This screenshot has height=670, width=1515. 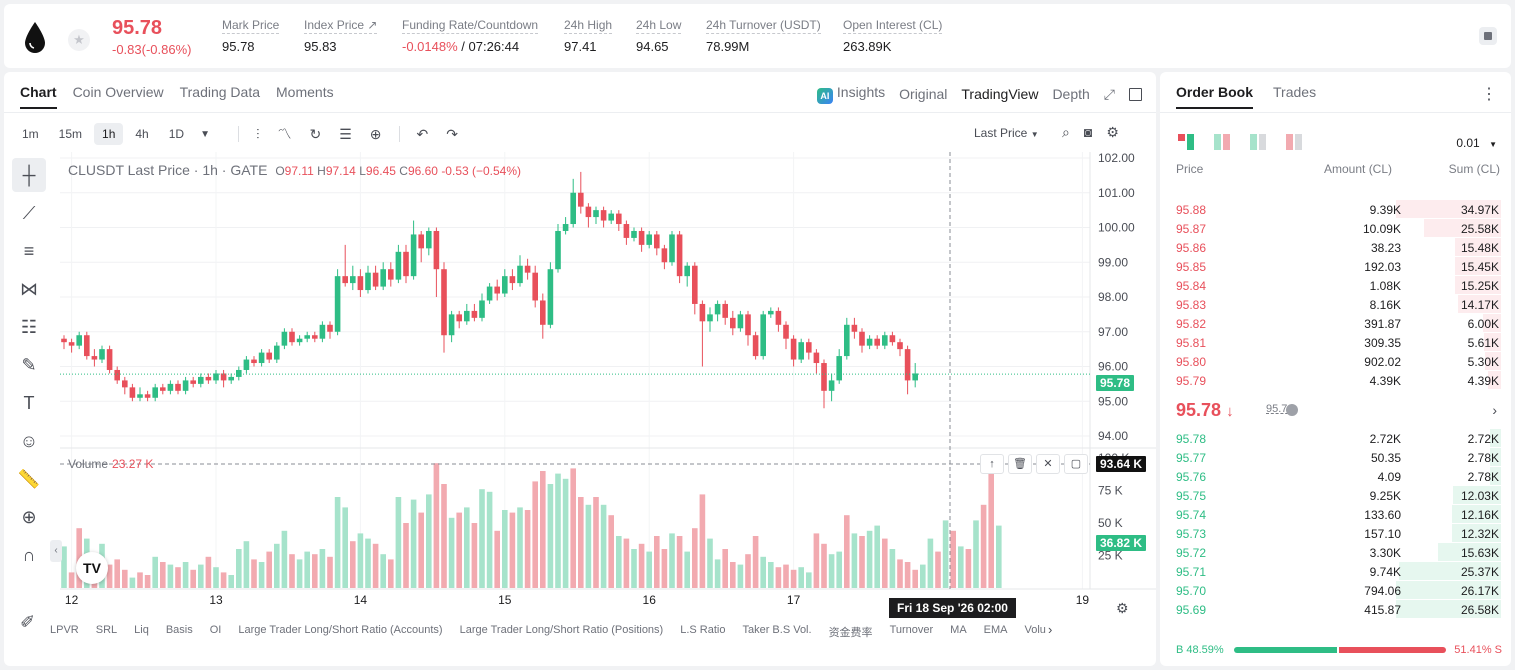 What do you see at coordinates (142, 134) in the screenshot?
I see `tf-4h: 4h` at bounding box center [142, 134].